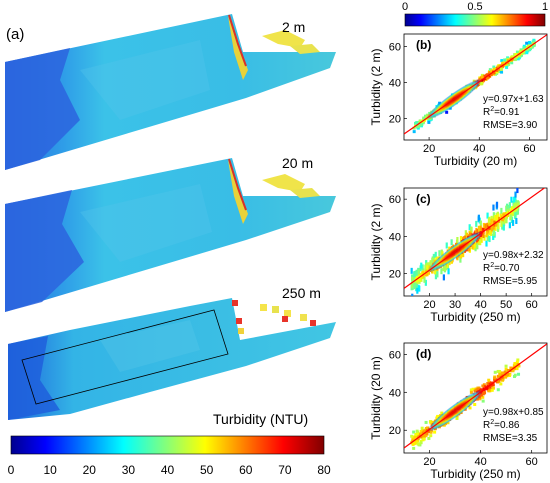 The width and height of the screenshot is (550, 483). What do you see at coordinates (532, 305) in the screenshot?
I see `x-tick-label: 60` at bounding box center [532, 305].